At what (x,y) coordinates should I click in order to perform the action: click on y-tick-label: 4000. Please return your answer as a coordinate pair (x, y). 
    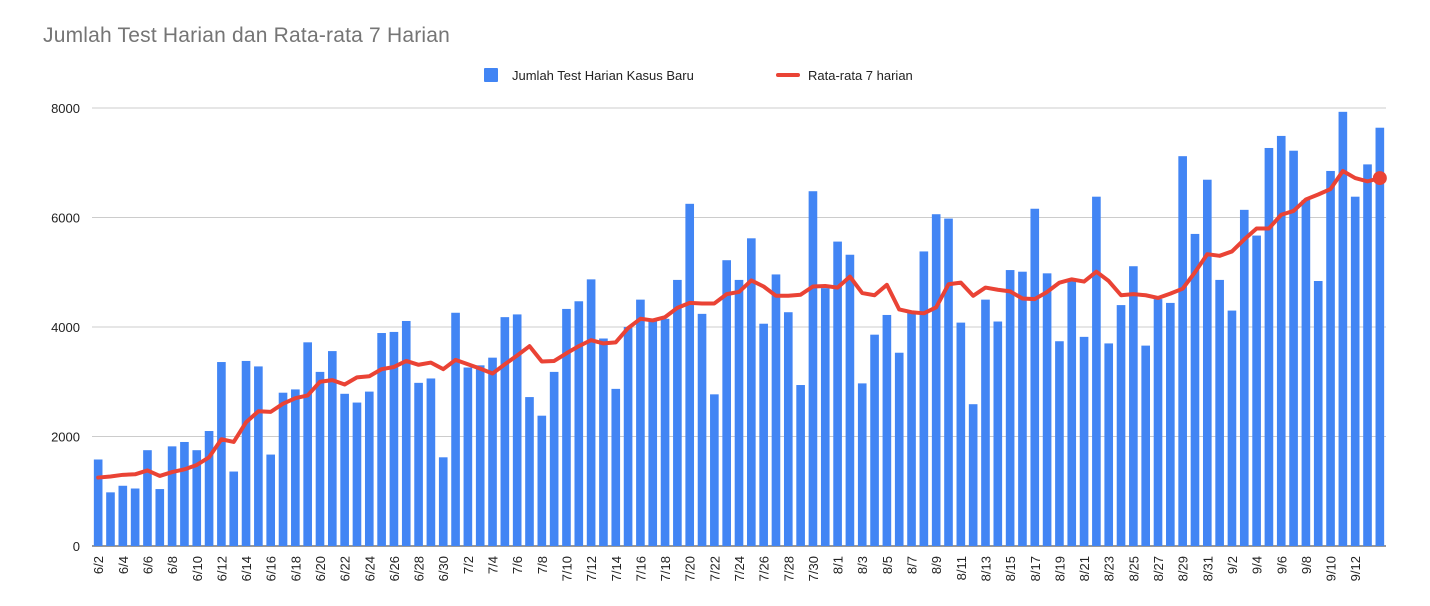
    Looking at the image, I should click on (65, 327).